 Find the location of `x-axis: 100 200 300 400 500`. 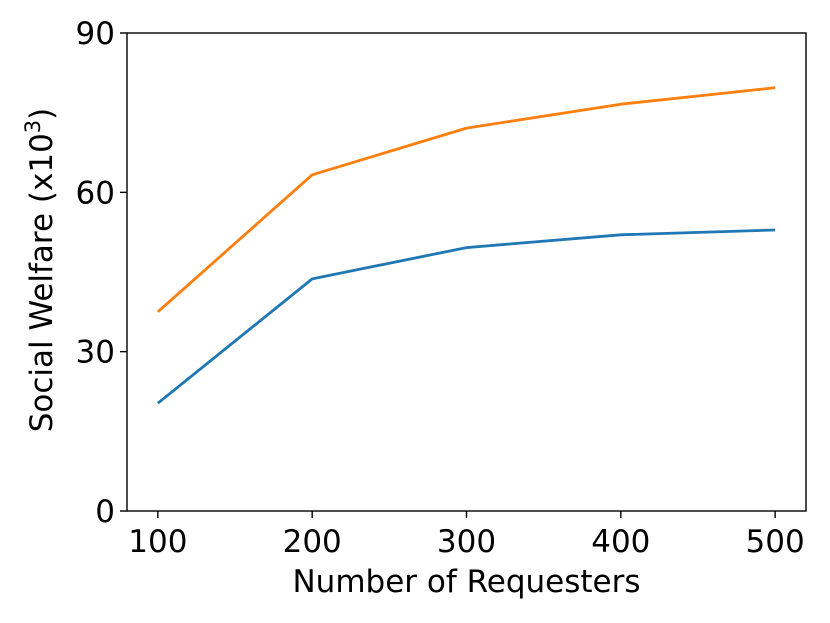

x-axis: 100 200 300 400 500 is located at coordinates (466, 535).